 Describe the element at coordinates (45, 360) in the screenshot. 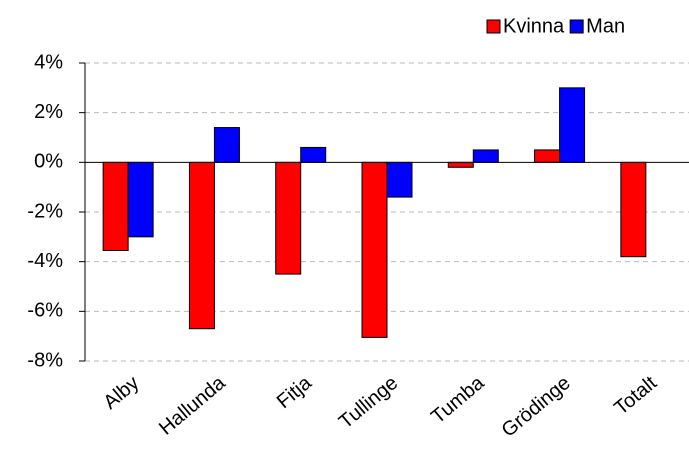

I see `y-tick-label: -8%` at that location.